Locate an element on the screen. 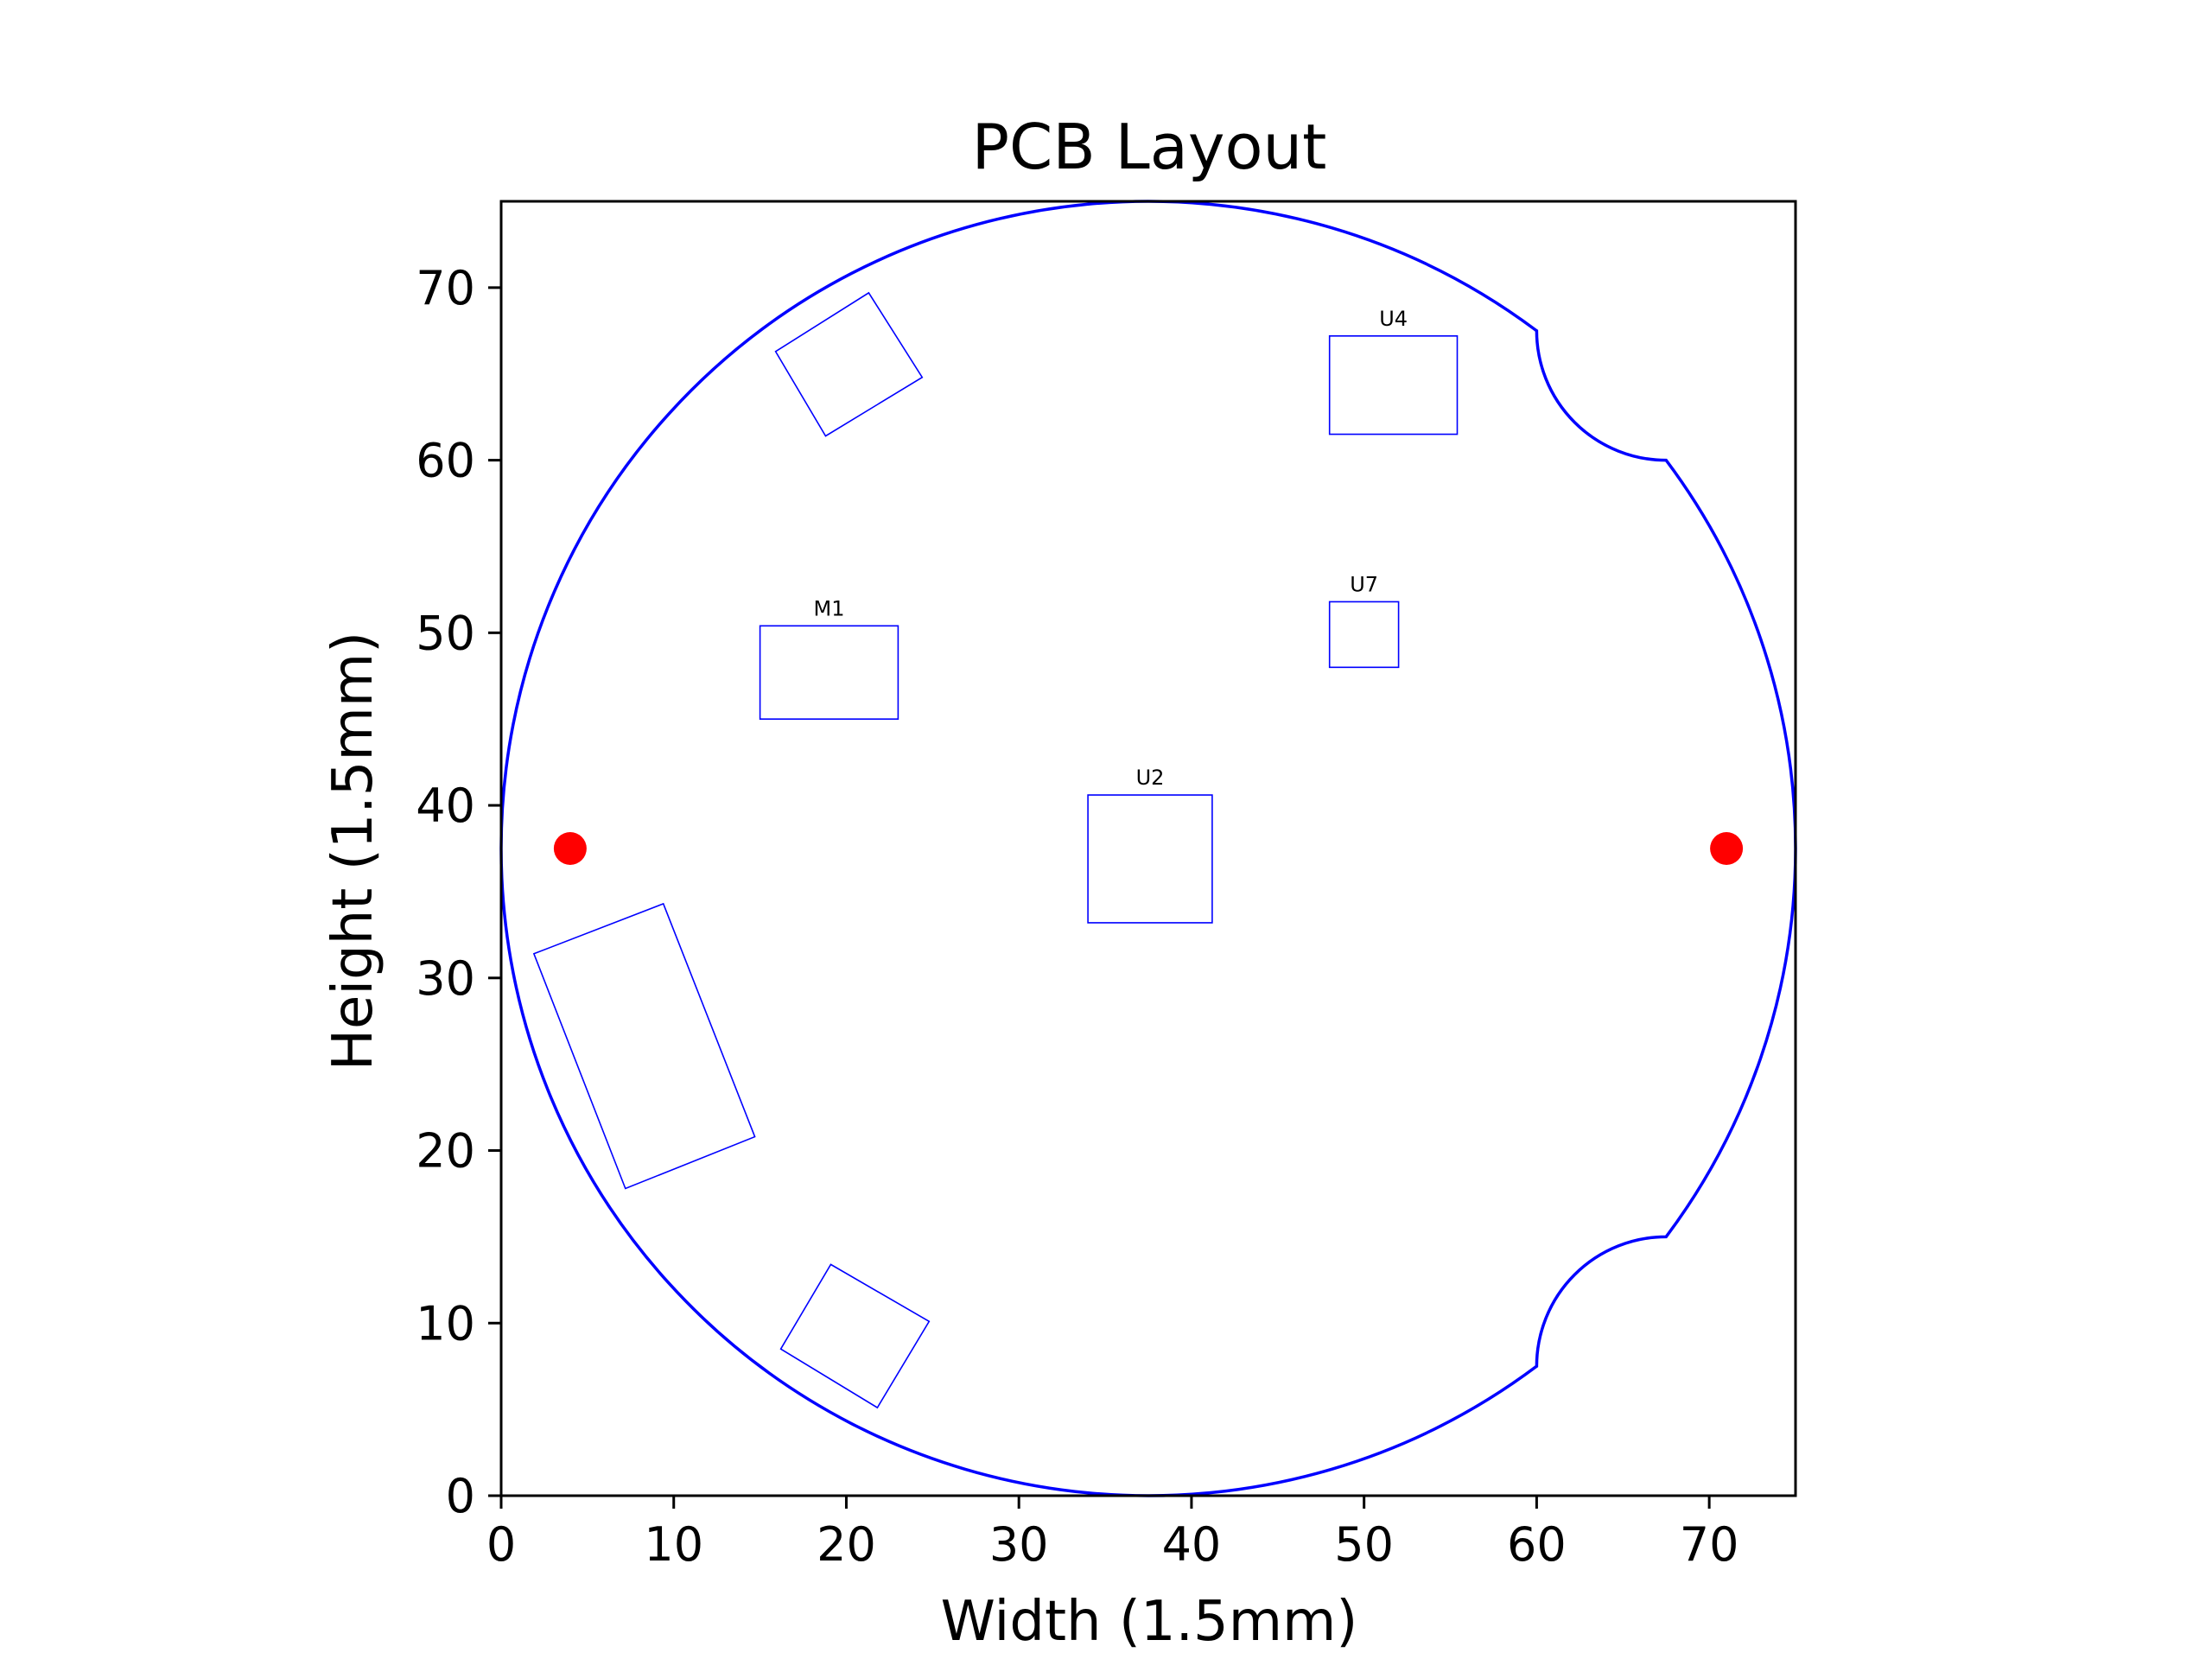 The image size is (2212, 1659). component-m1 is located at coordinates (829, 673).